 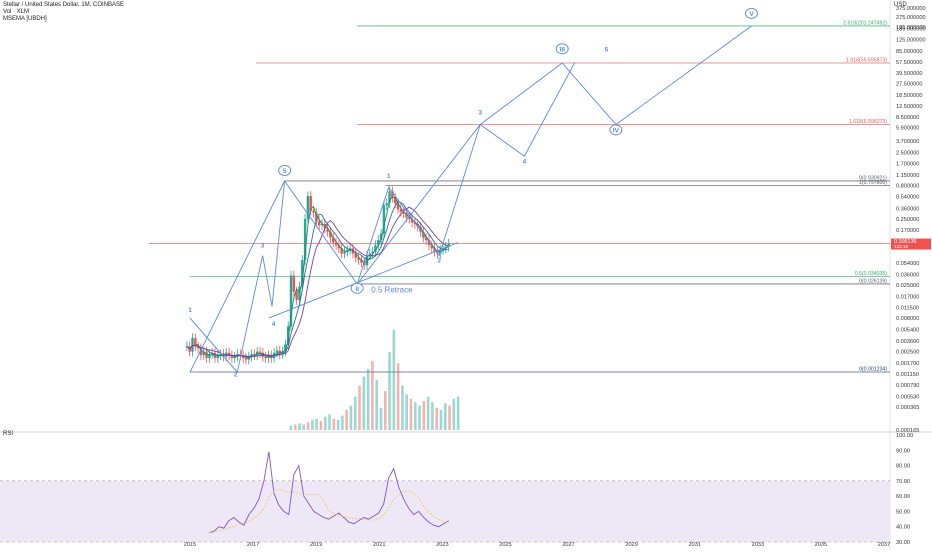 I want to click on rsi-tick-label: 60.00, so click(x=903, y=497).